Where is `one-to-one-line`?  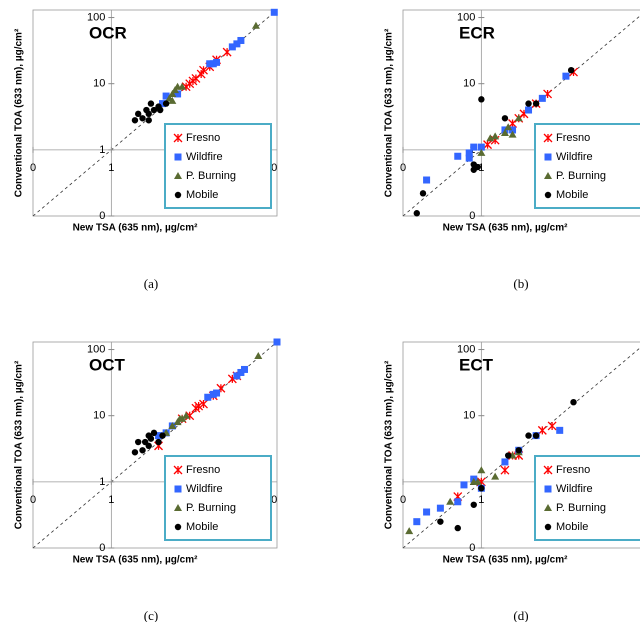 one-to-one-line is located at coordinates (521, 448).